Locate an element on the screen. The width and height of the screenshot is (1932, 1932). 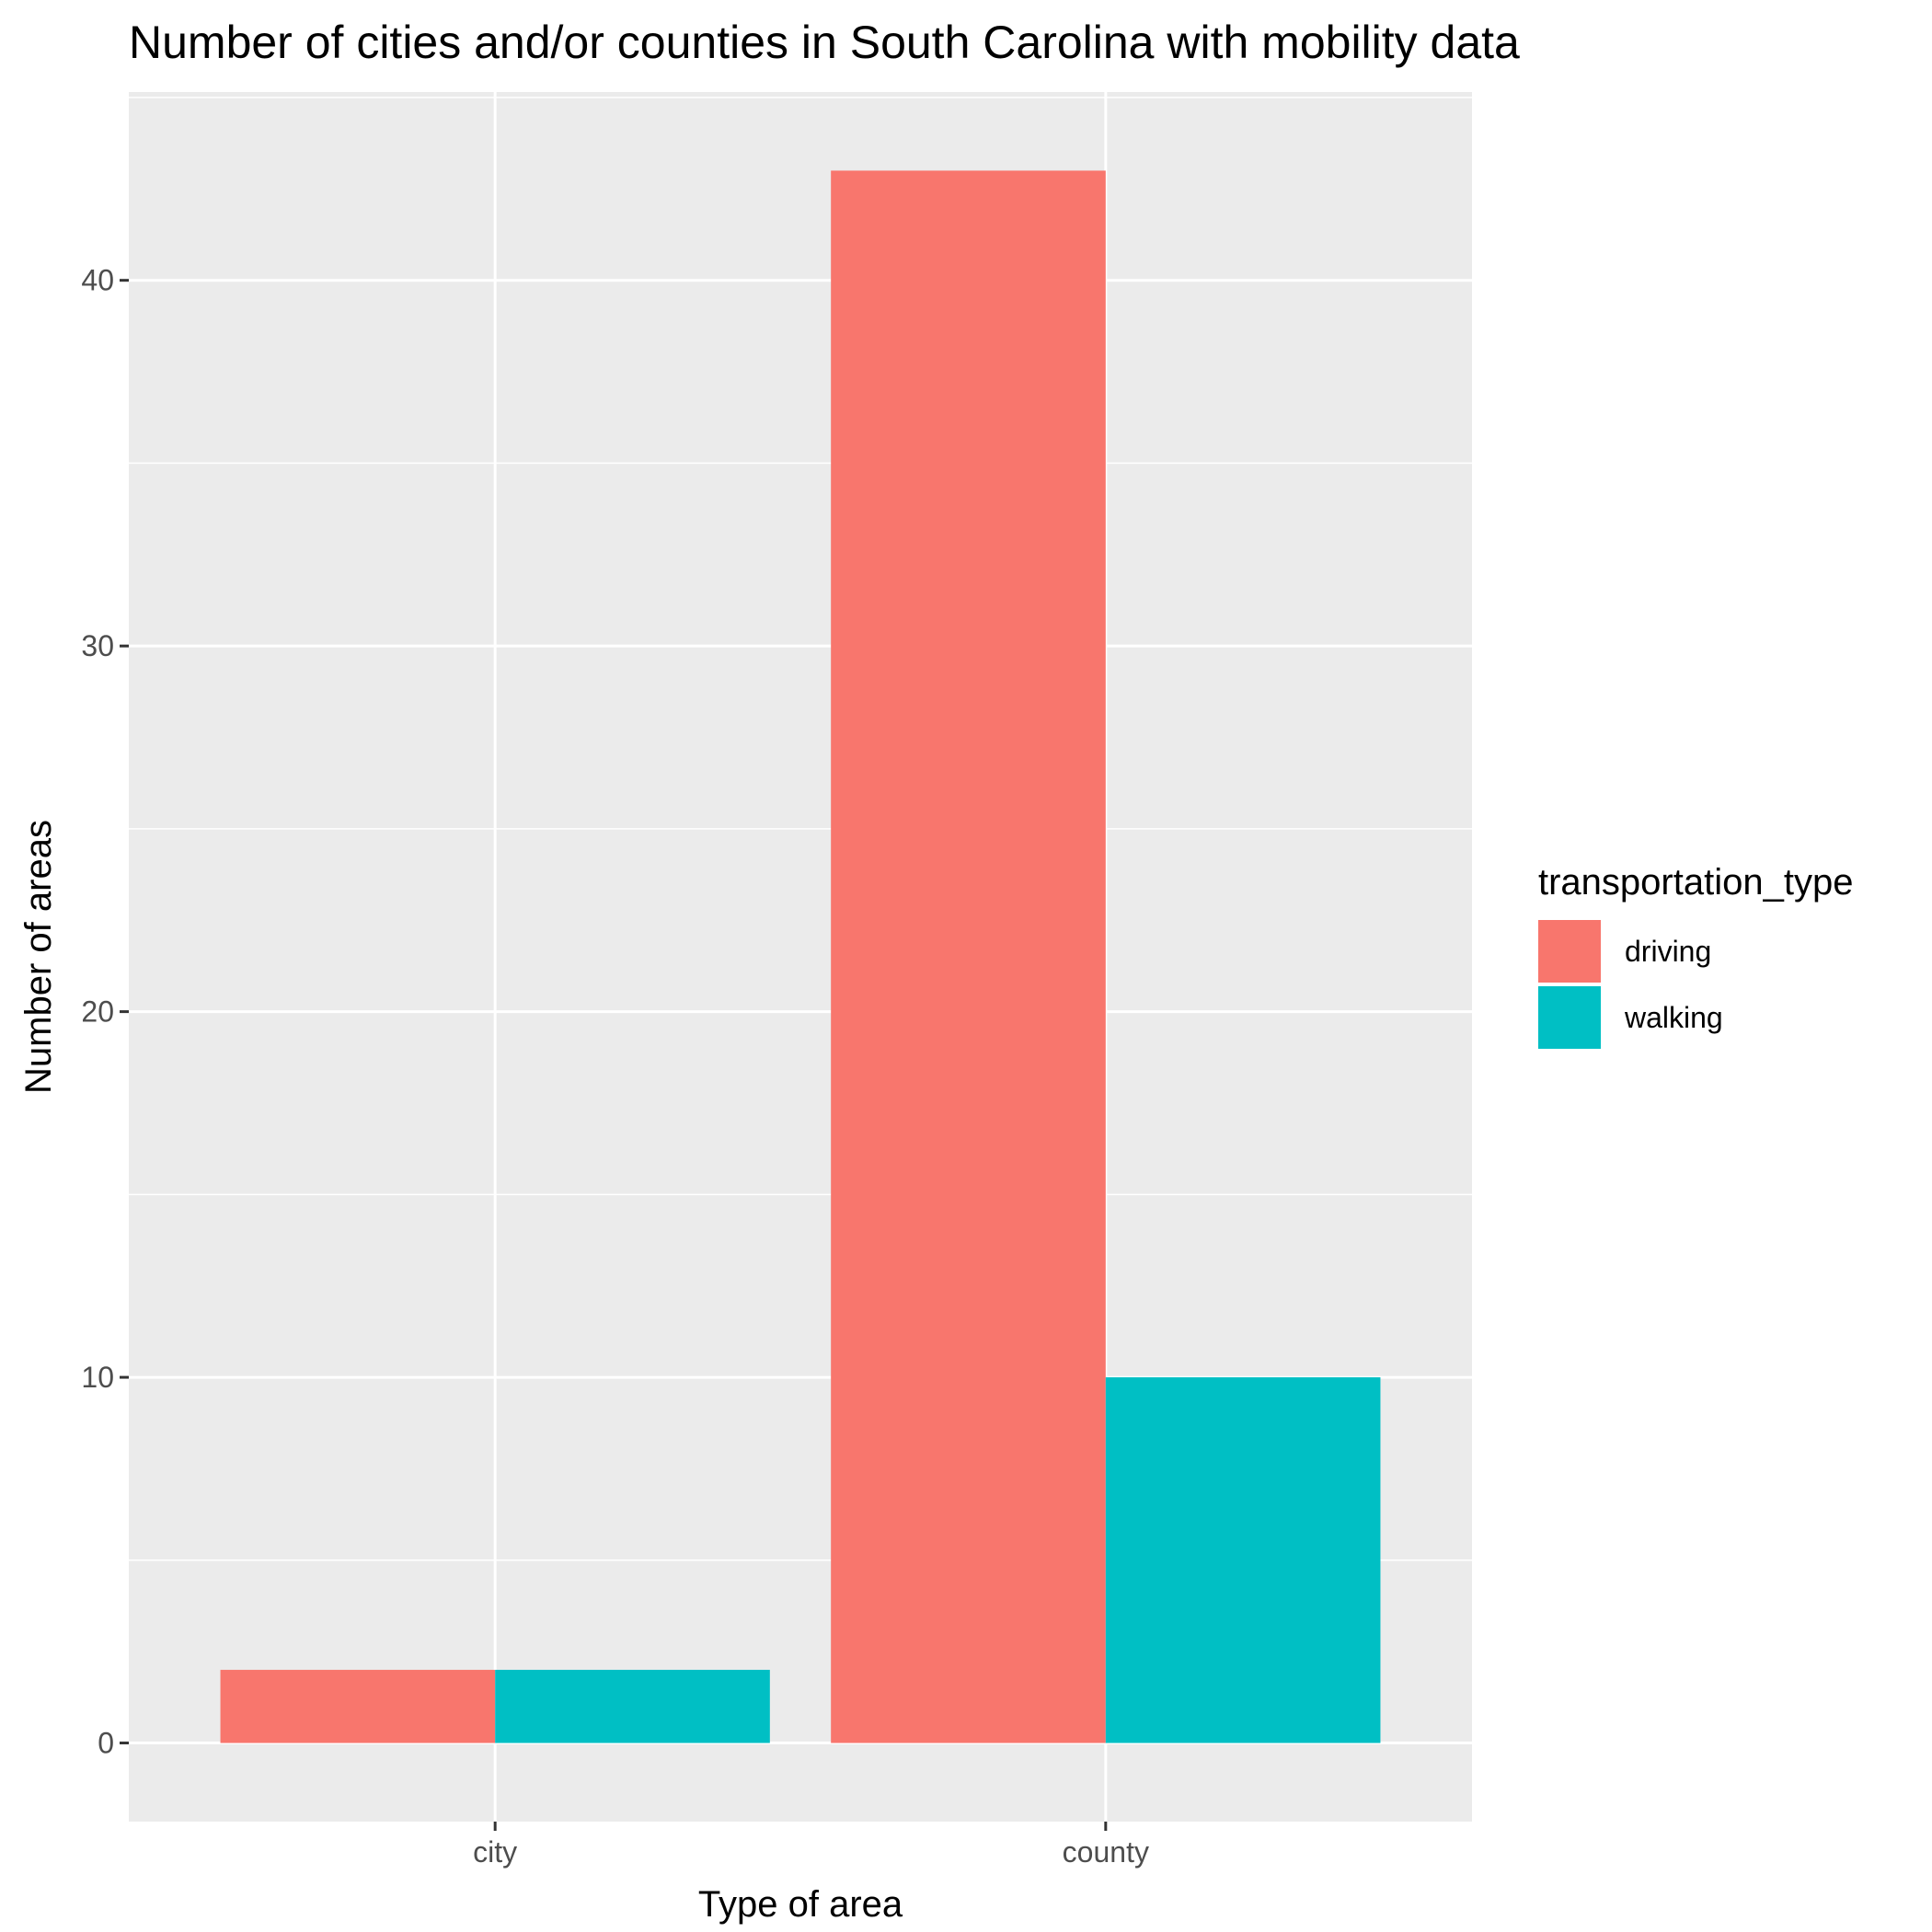
legend-key-driving is located at coordinates (1569, 951).